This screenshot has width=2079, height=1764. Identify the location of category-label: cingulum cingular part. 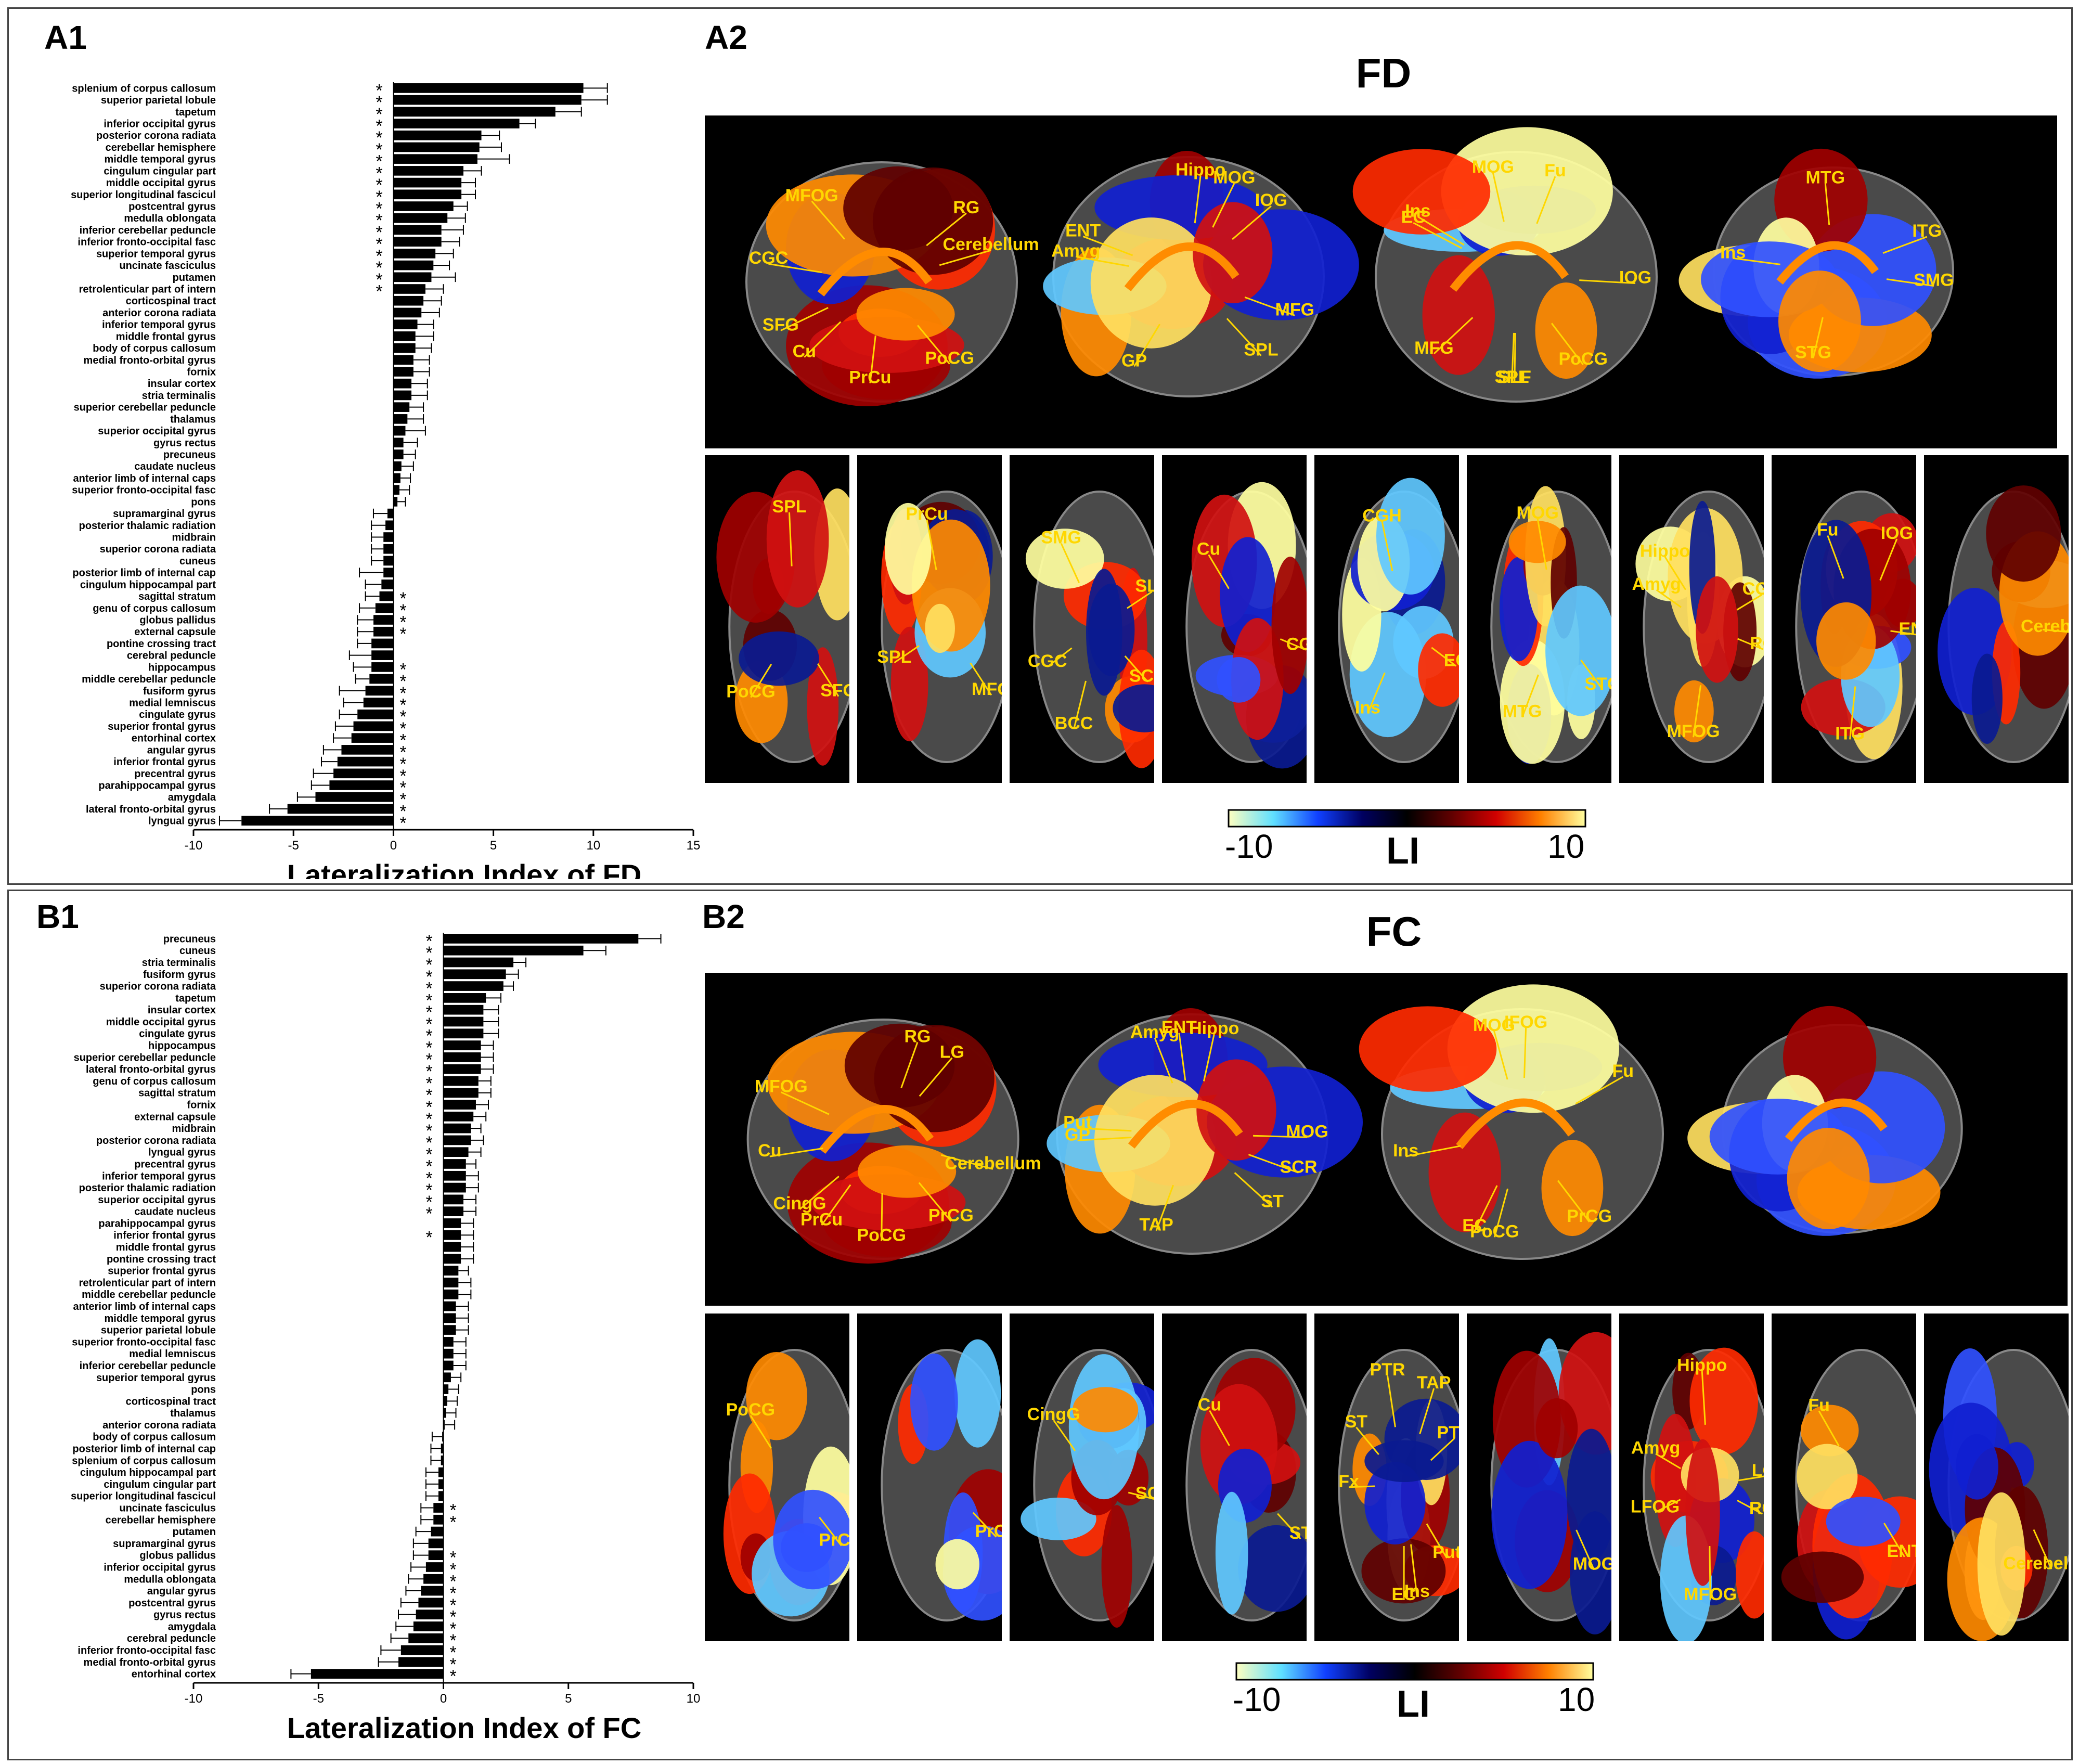
(160, 171).